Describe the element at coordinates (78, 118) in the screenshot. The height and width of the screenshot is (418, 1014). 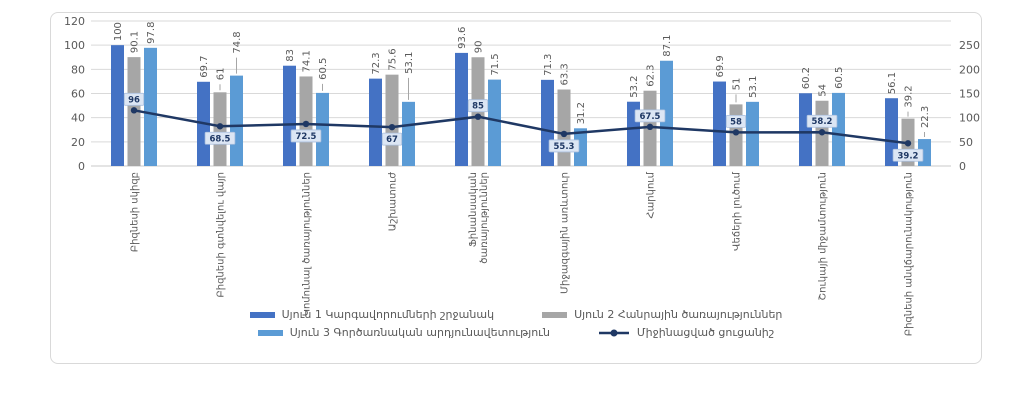
I see `left-axis-tick: 40` at that location.